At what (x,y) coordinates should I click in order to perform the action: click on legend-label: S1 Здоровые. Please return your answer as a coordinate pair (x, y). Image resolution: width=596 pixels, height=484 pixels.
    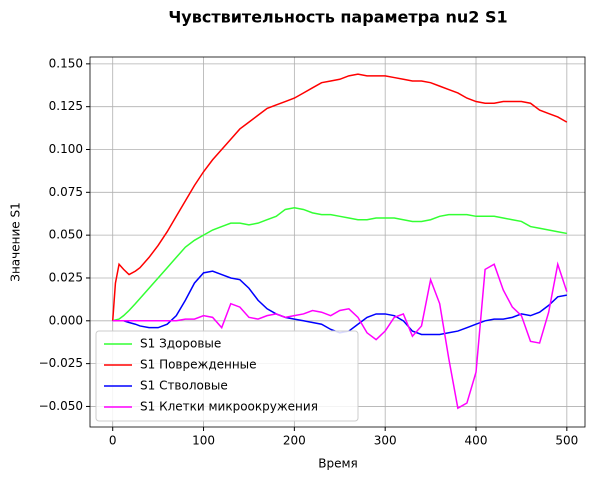
    Looking at the image, I should click on (180, 344).